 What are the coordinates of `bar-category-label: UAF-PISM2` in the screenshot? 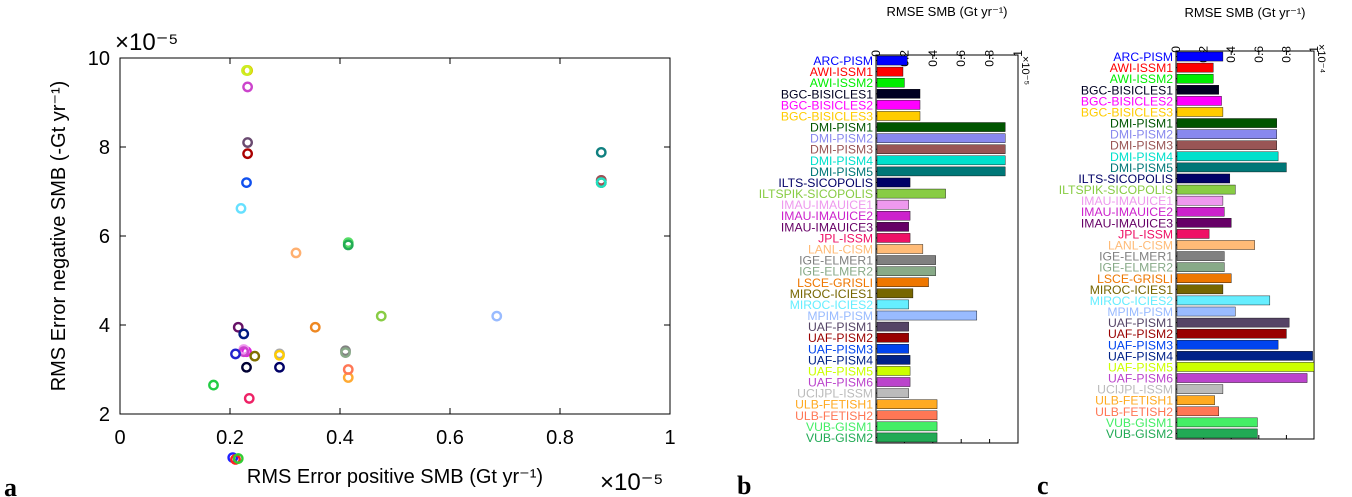 It's located at (1140, 334).